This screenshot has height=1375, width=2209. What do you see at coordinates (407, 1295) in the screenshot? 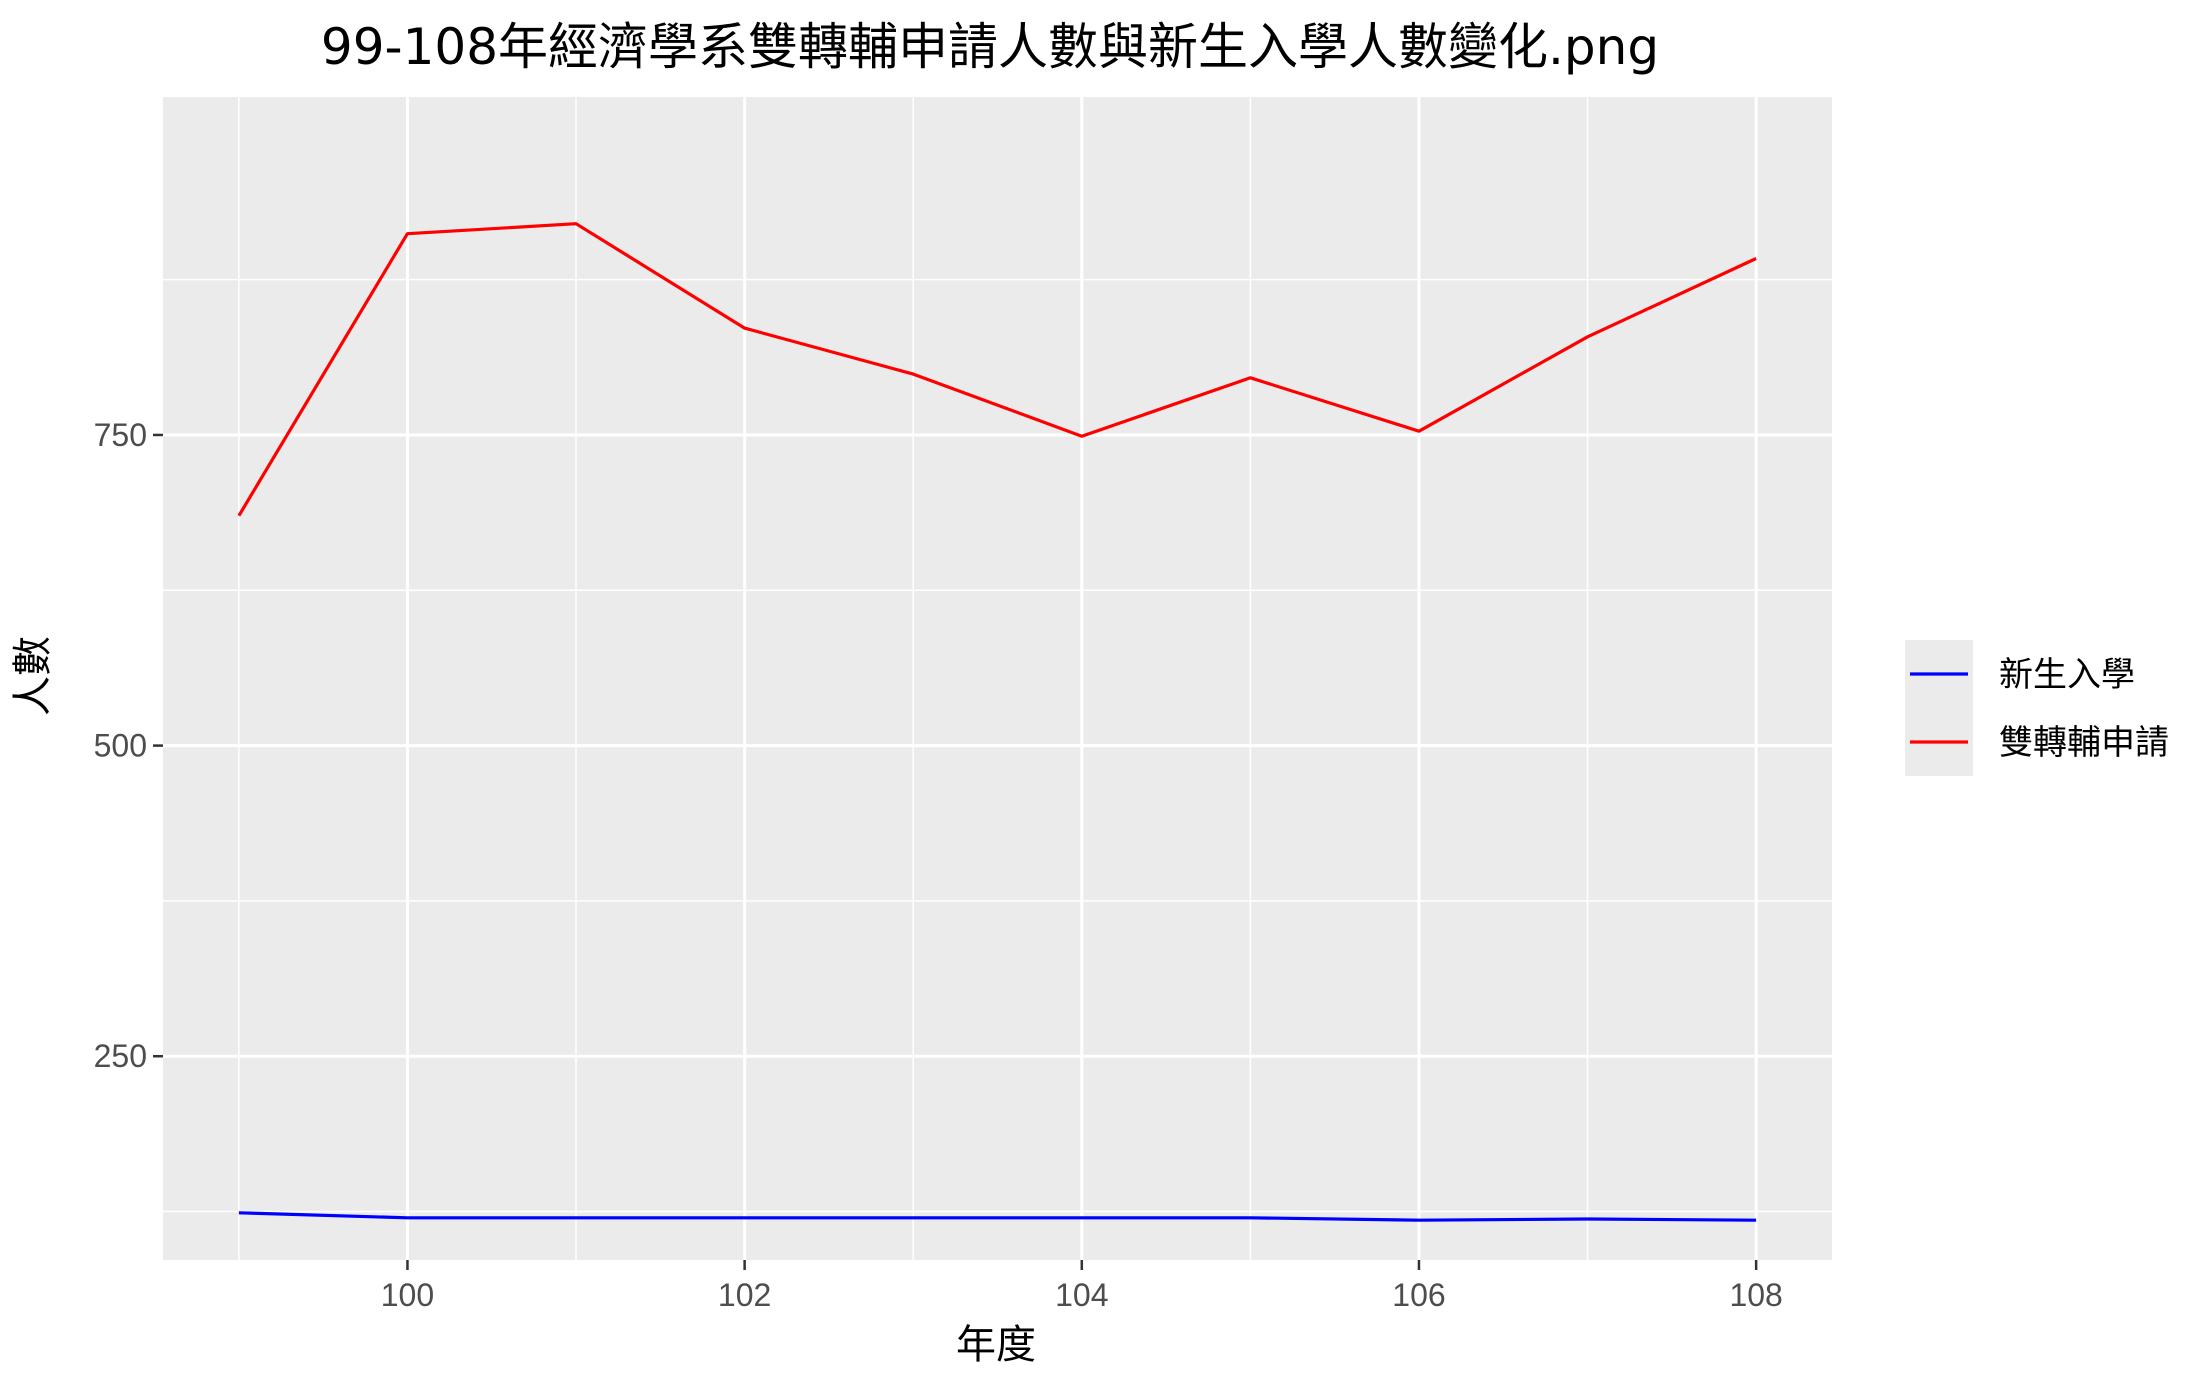
I see `x-tick-label: 100` at bounding box center [407, 1295].